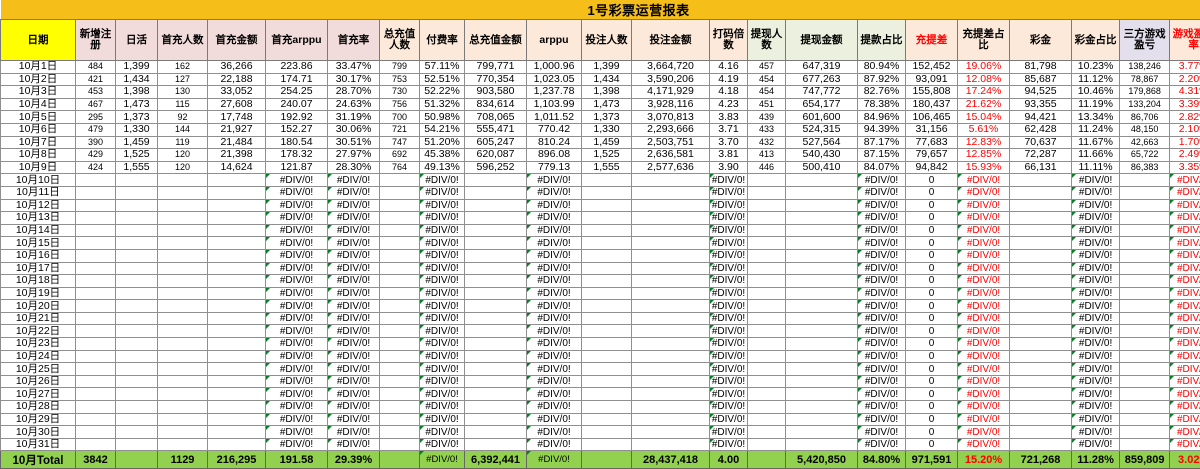  What do you see at coordinates (442, 155) in the screenshot?
I see `cell-pay_rate: 45.38%` at bounding box center [442, 155].